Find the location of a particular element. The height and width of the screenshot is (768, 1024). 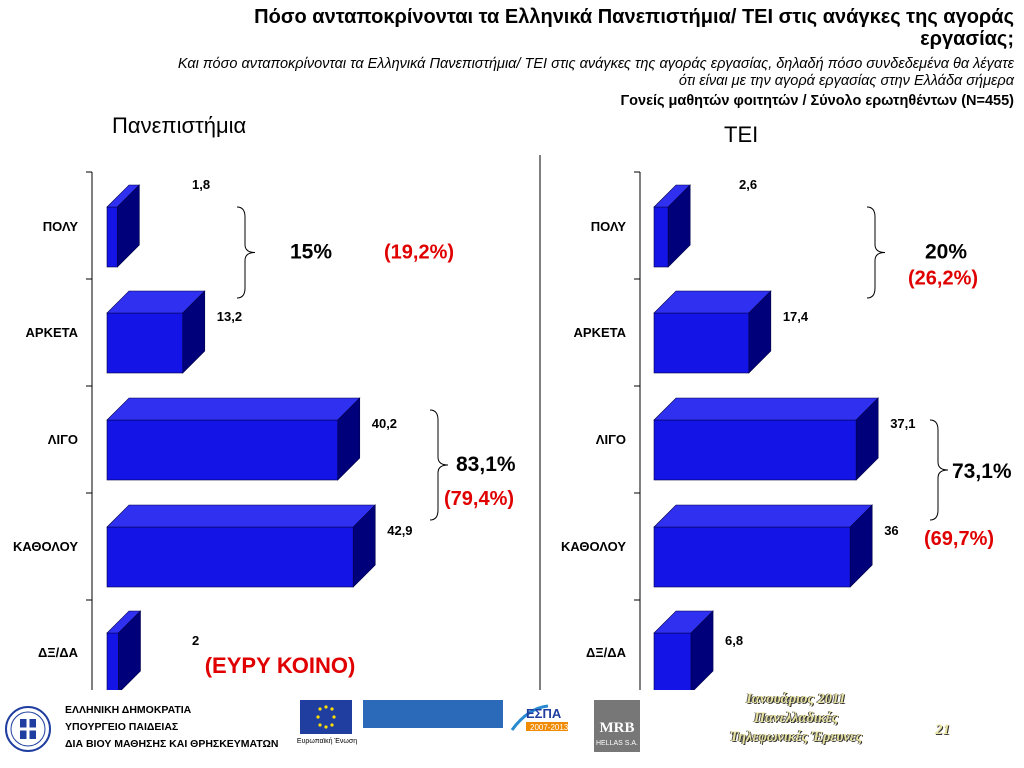

ministry-line1: ΕΛΛΗΝΙΚΗ ΔΗΜΟΚΡΑΤΙΑ is located at coordinates (128, 710).